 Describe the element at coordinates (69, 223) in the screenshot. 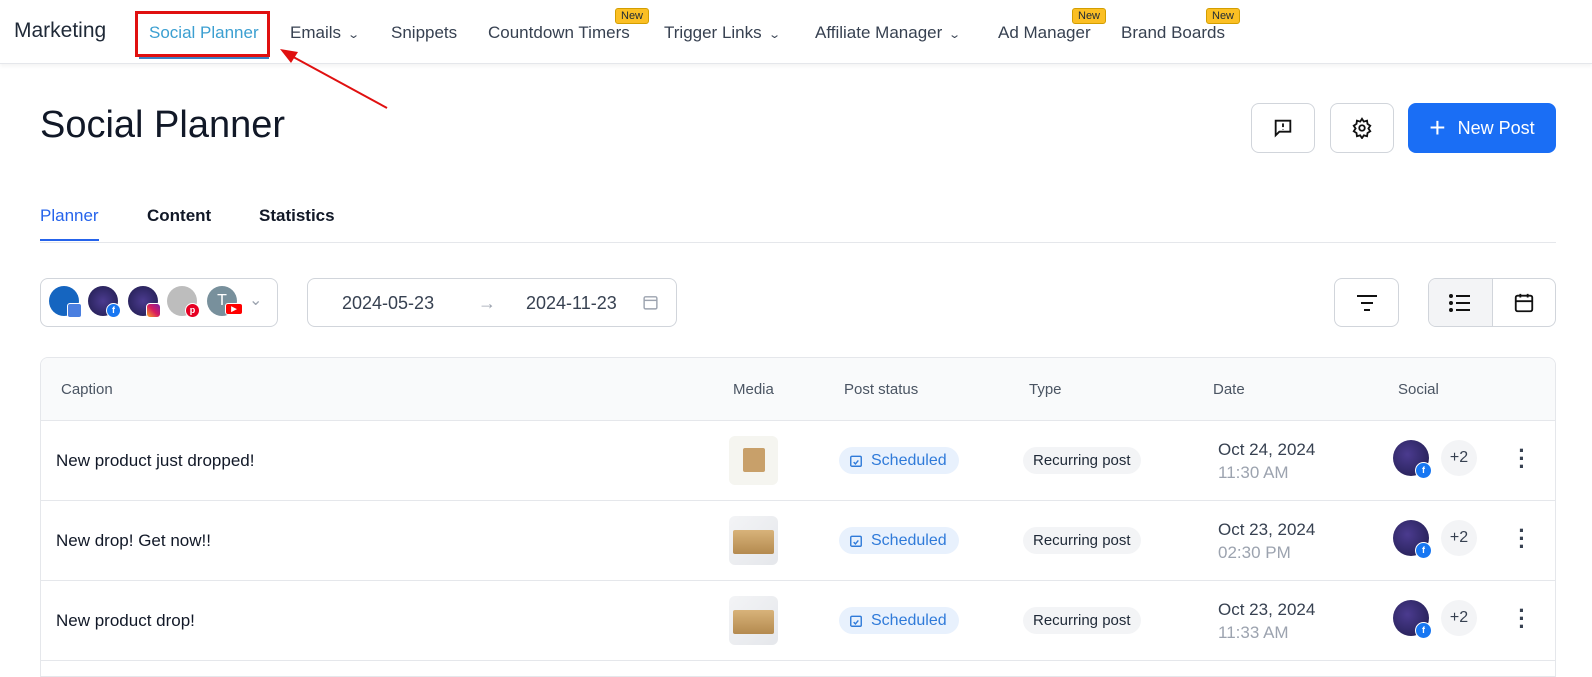

I see `tab-planner: Planner` at that location.